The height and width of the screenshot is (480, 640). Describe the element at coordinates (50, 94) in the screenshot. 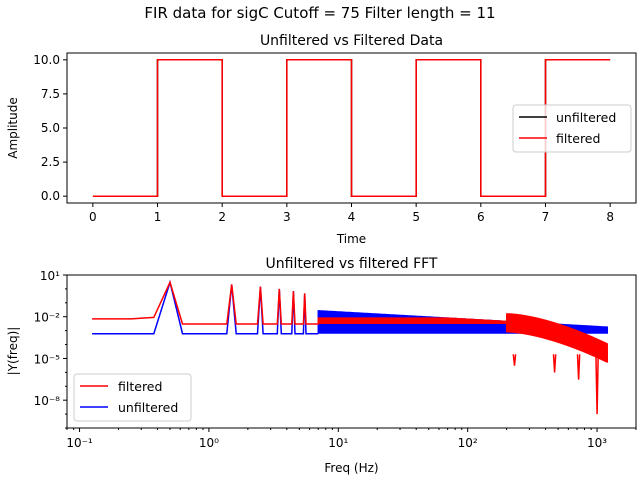

I see `top-y-tick-label: 7.5` at that location.